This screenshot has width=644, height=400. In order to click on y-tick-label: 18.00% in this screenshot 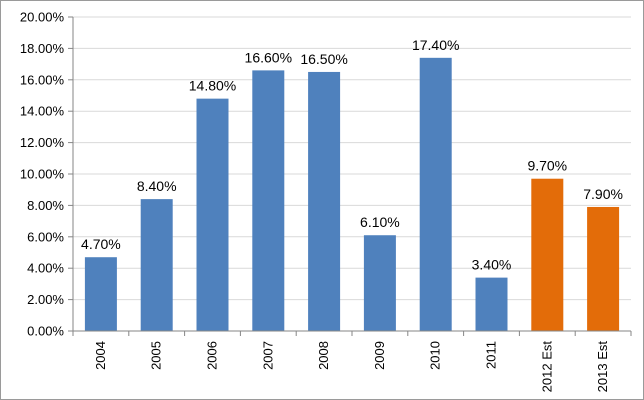, I will do `click(42, 48)`.